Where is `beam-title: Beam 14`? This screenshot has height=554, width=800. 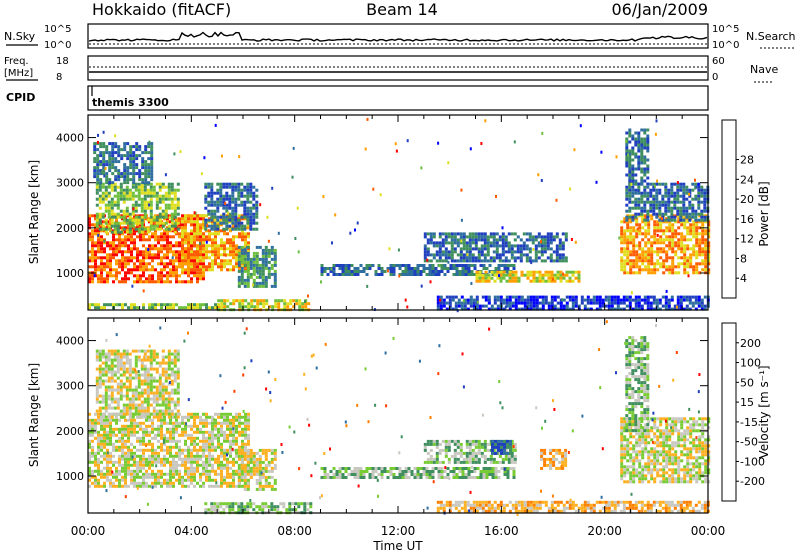
beam-title: Beam 14 is located at coordinates (402, 9).